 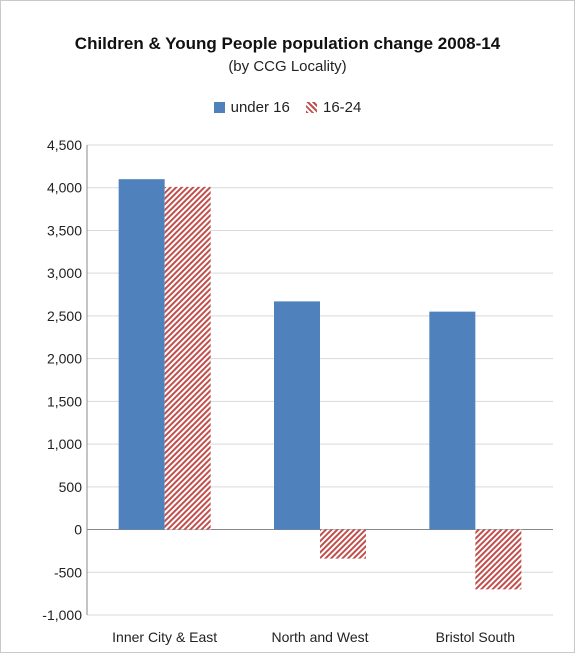 I want to click on legend-item-16-24: 16-24, so click(x=333, y=107).